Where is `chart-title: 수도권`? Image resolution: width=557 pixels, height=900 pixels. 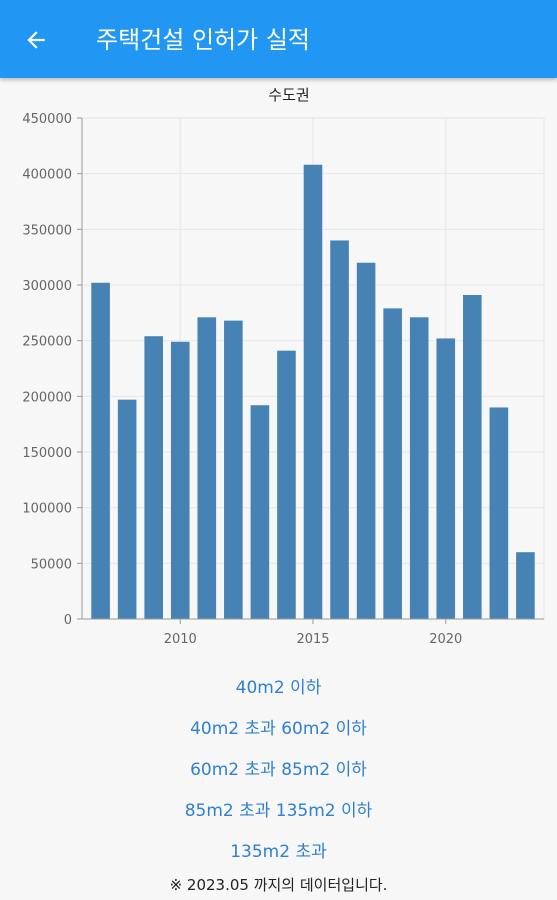 chart-title: 수도권 is located at coordinates (288, 95).